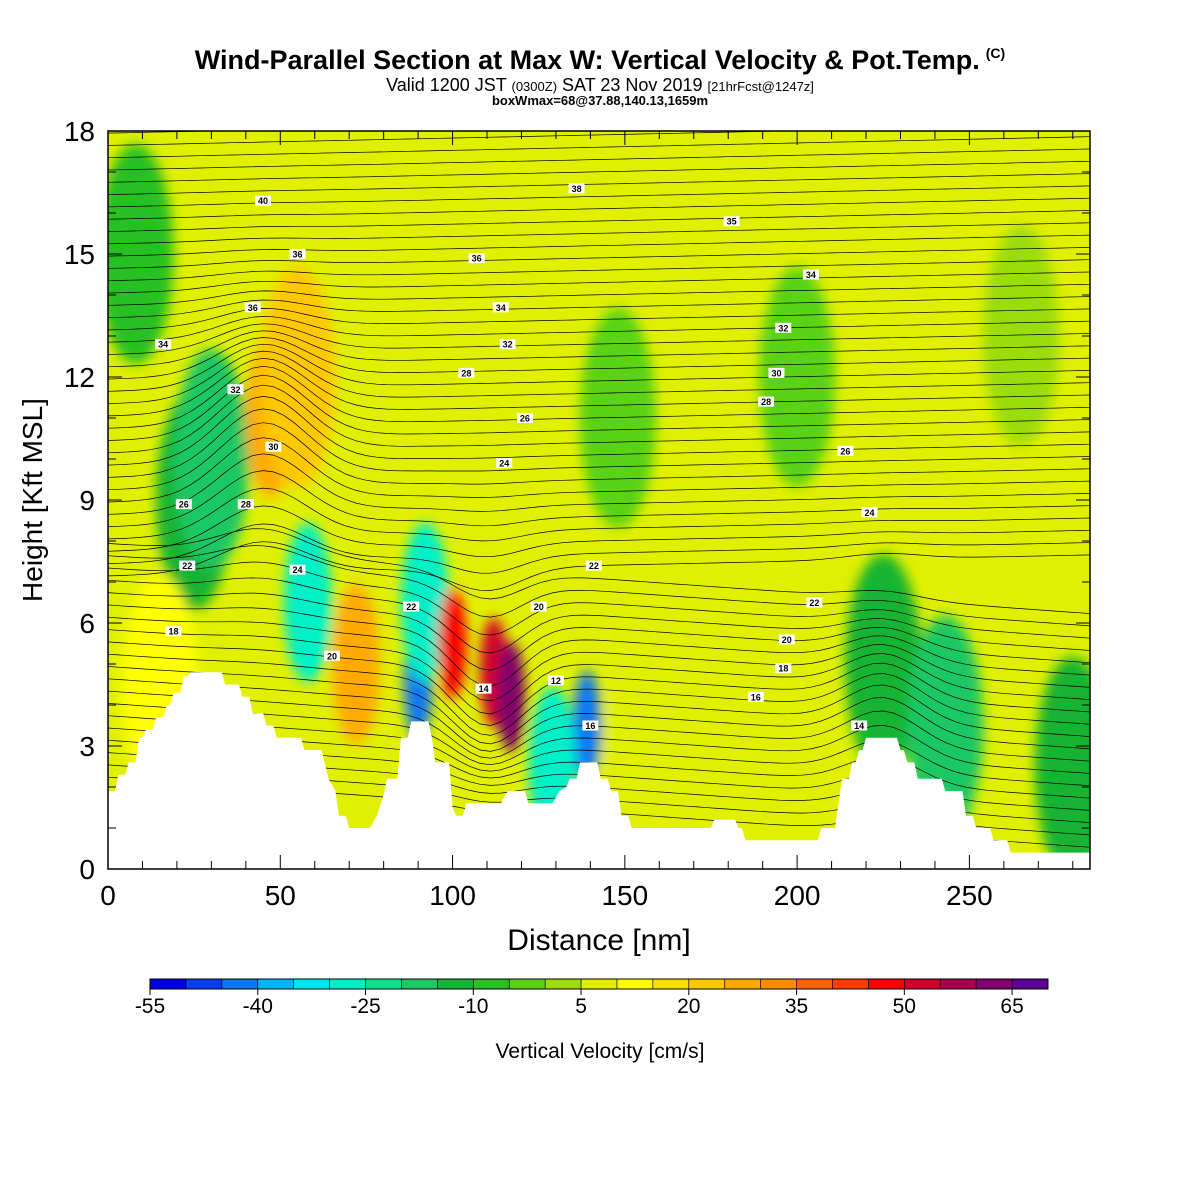 The width and height of the screenshot is (1200, 1200). What do you see at coordinates (783, 668) in the screenshot?
I see `contour-label: 18` at bounding box center [783, 668].